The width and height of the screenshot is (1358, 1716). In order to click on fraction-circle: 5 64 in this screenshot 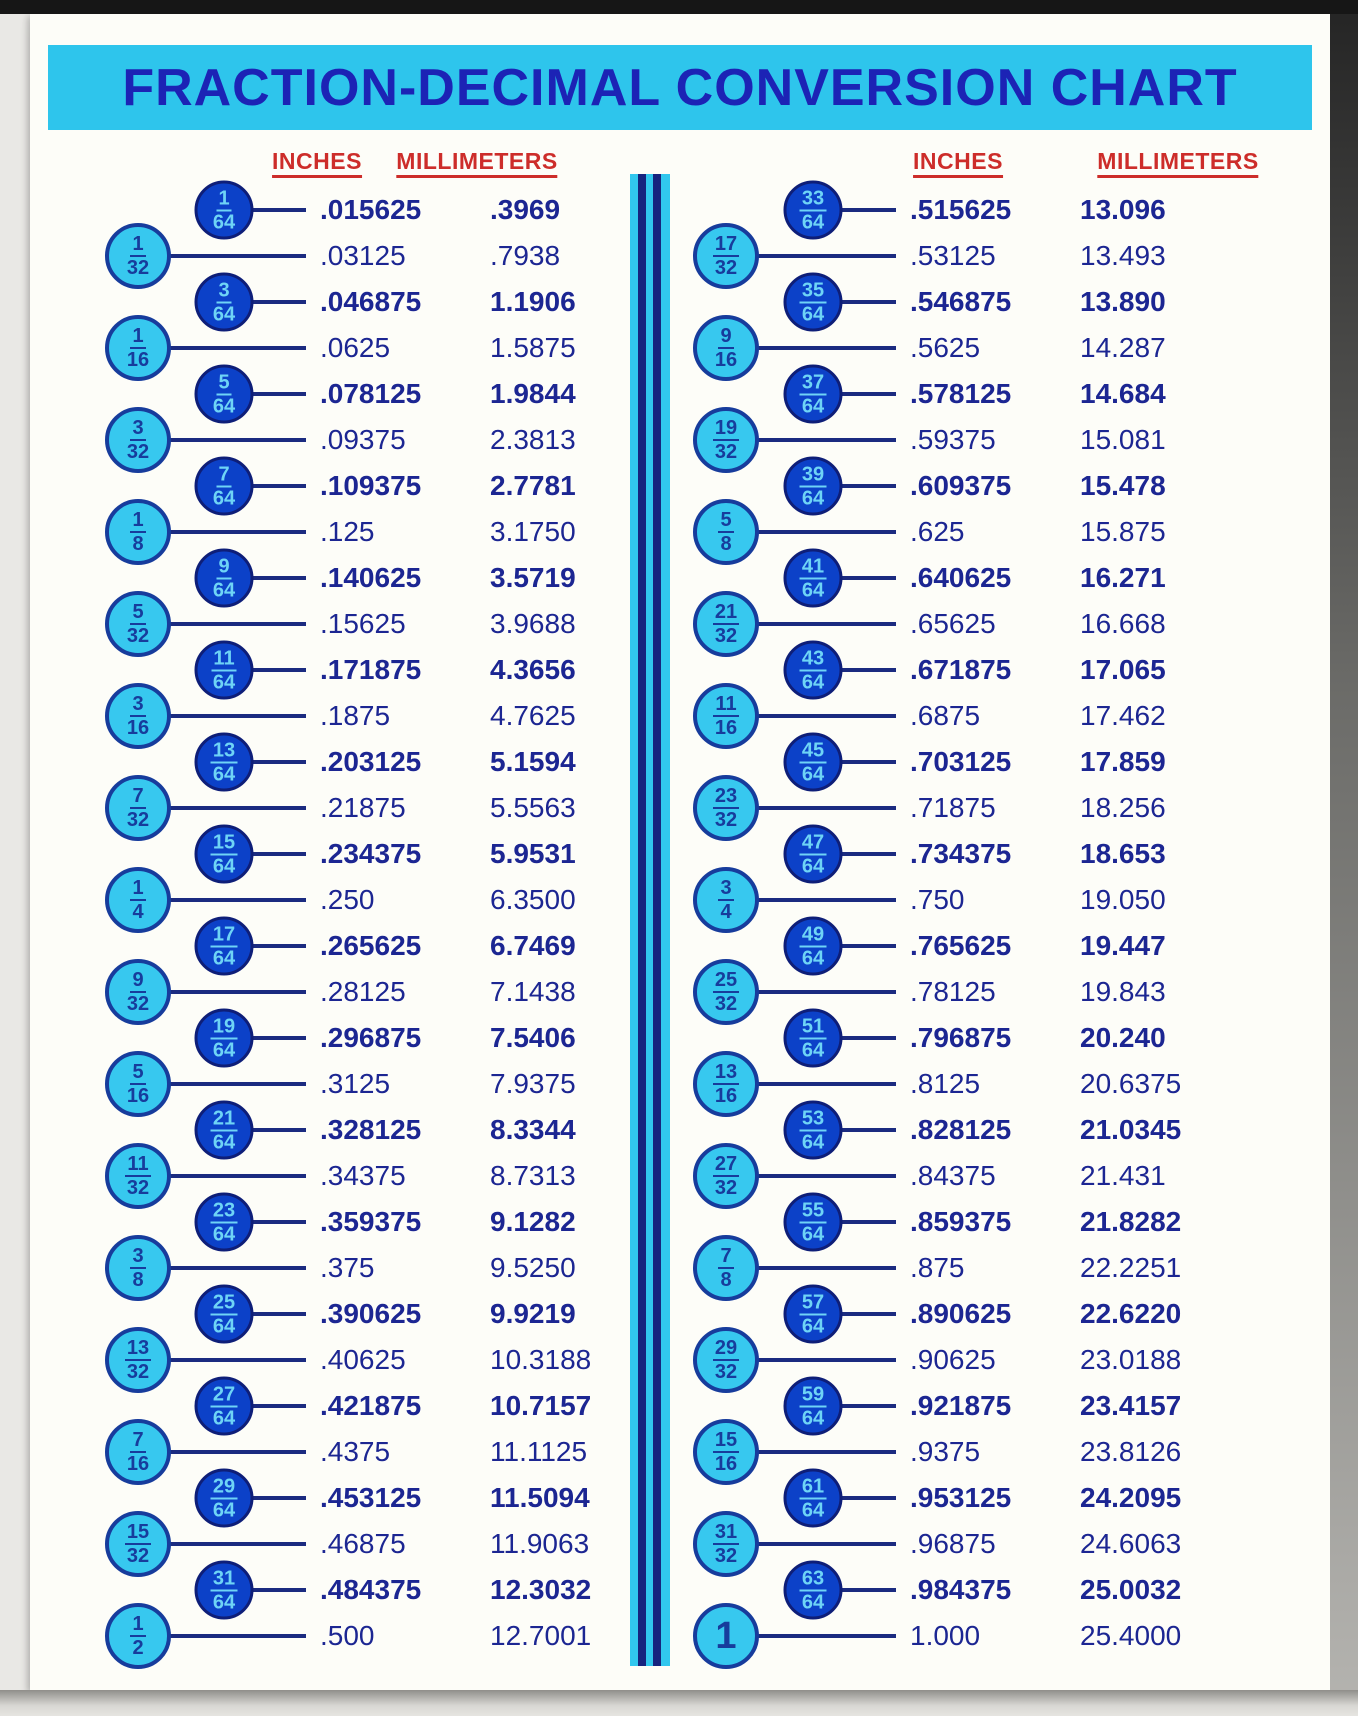, I will do `click(224, 394)`.